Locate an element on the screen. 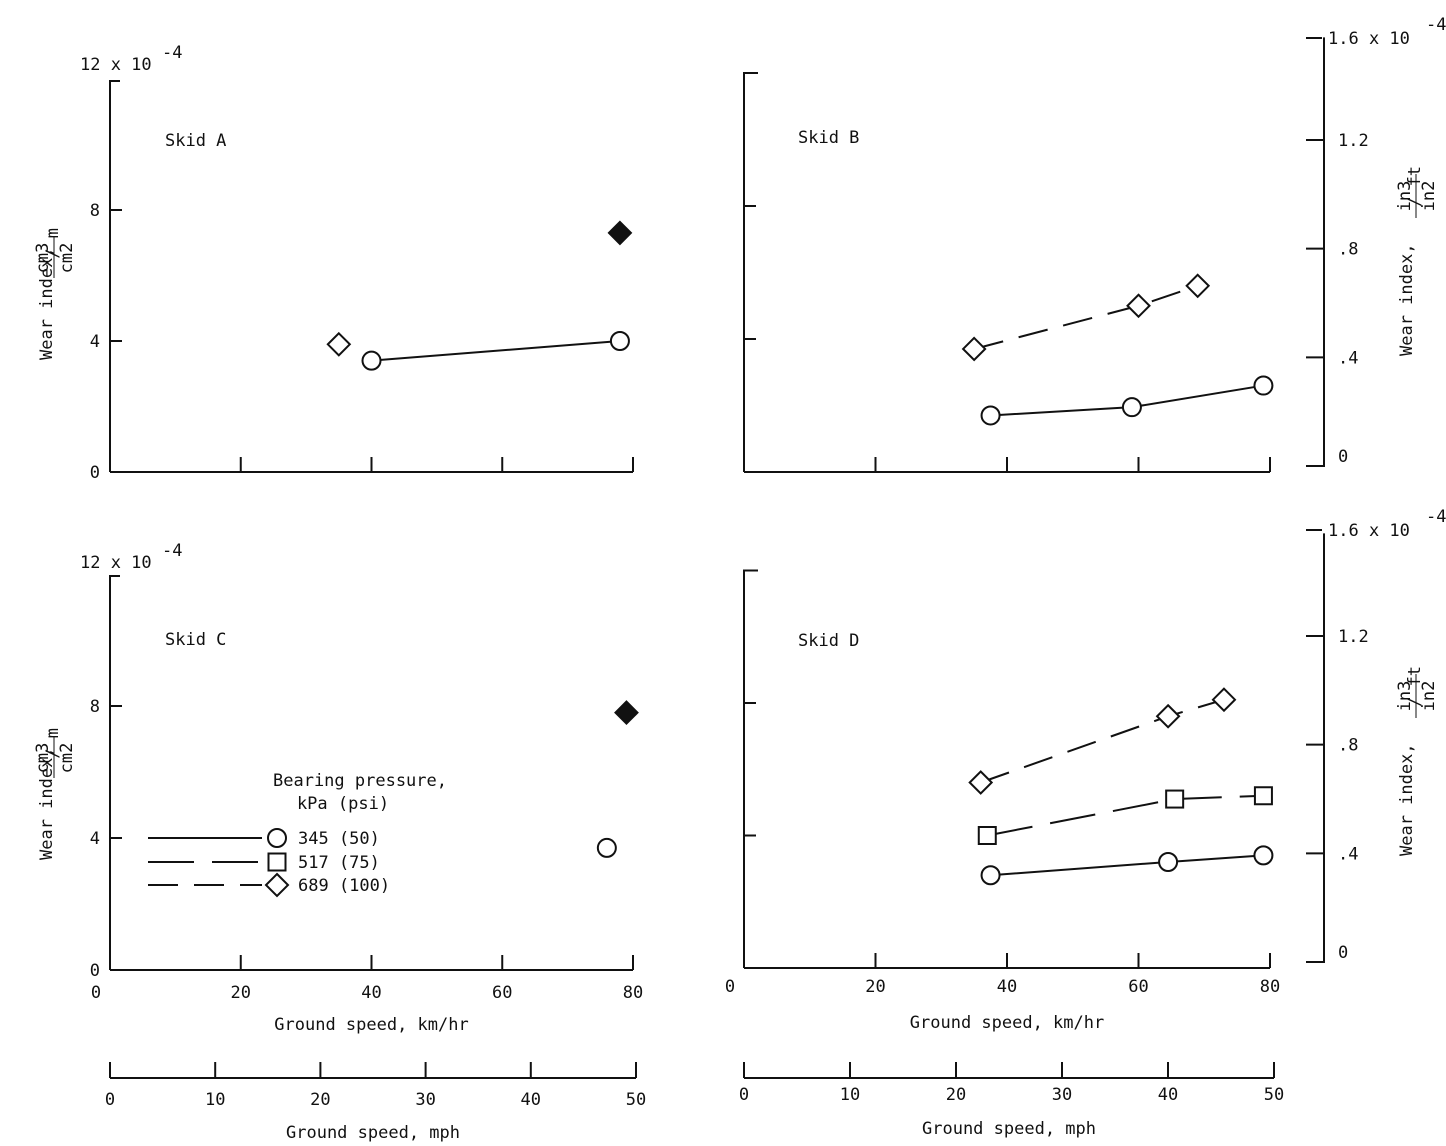 Image resolution: width=1446 pixels, height=1146 pixels. skid-d-right-top-label: 1.6 x 10 is located at coordinates (1369, 531).